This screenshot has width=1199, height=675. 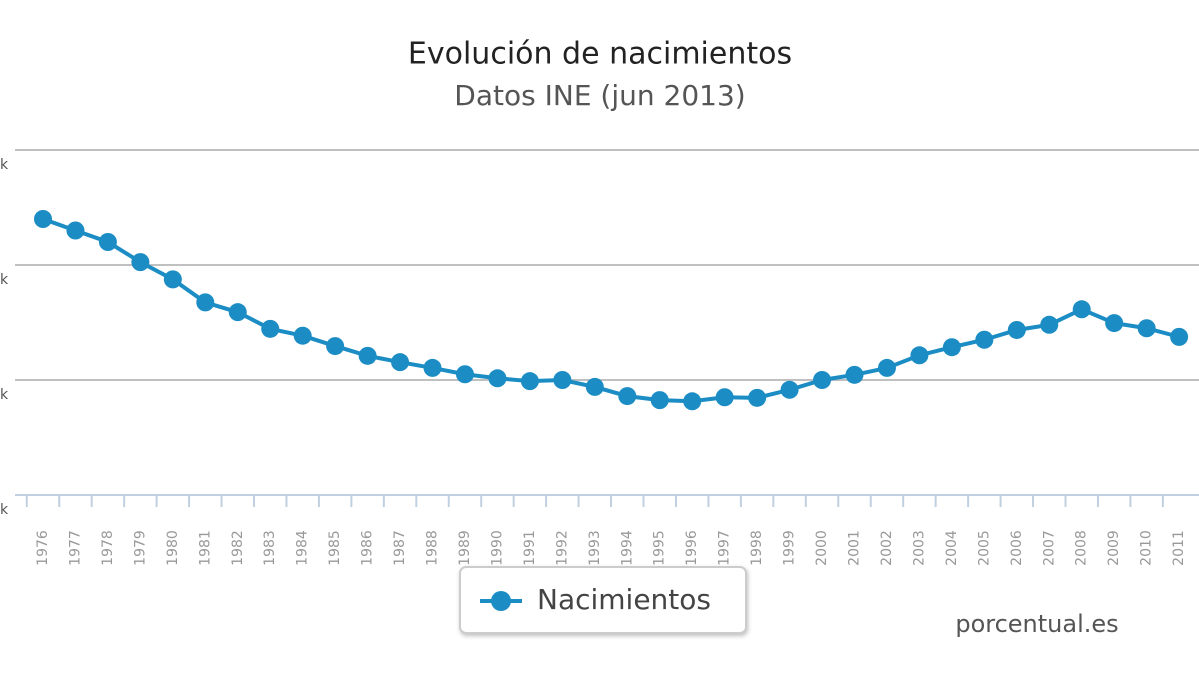 I want to click on x-tick-label: 1976, so click(x=43, y=548).